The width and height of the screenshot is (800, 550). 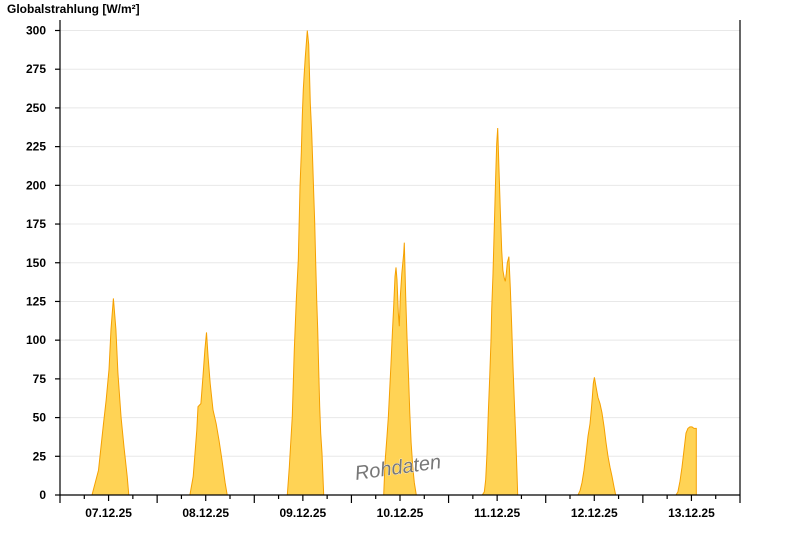 I want to click on x-tick-label: 07.12.25, so click(x=108, y=513).